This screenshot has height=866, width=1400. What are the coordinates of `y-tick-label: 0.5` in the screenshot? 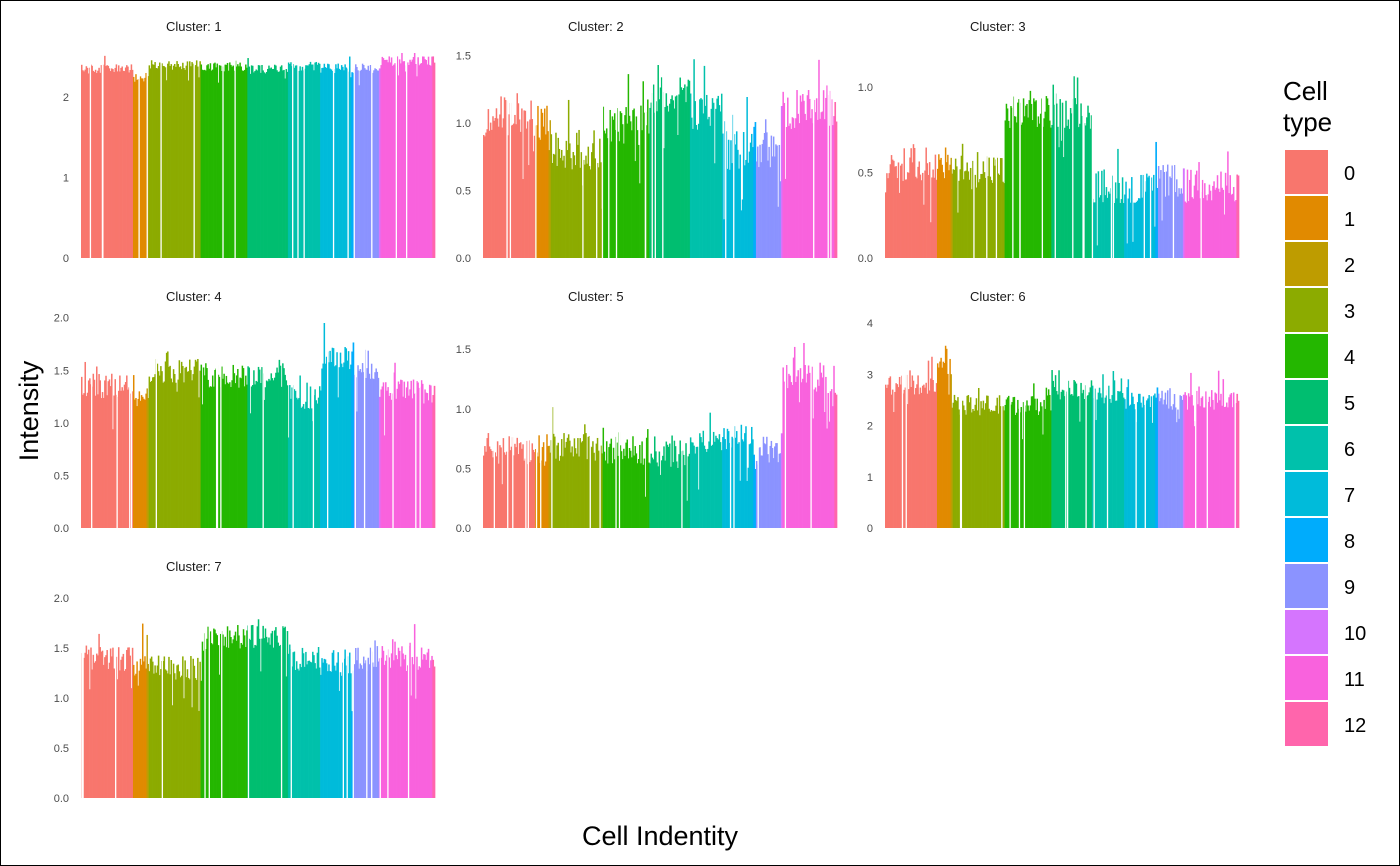 It's located at (61, 476).